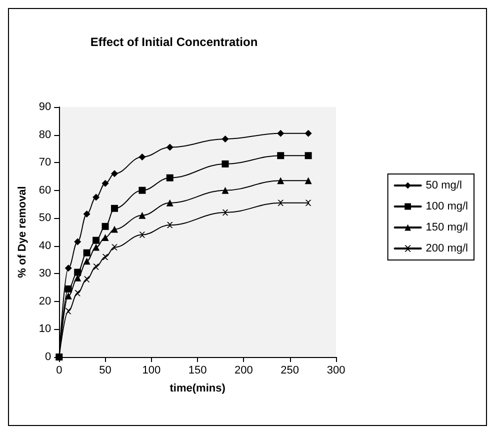 Image resolution: width=495 pixels, height=434 pixels. Describe the element at coordinates (198, 388) in the screenshot. I see `x-axis-title: time(mins)` at that location.